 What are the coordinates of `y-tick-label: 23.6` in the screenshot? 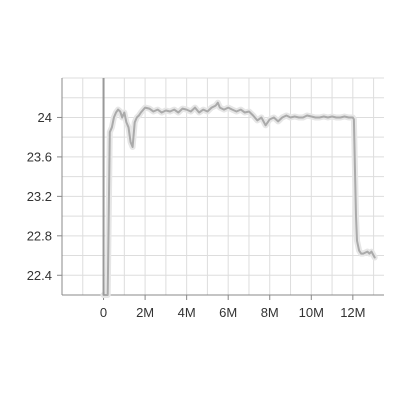 It's located at (39, 156).